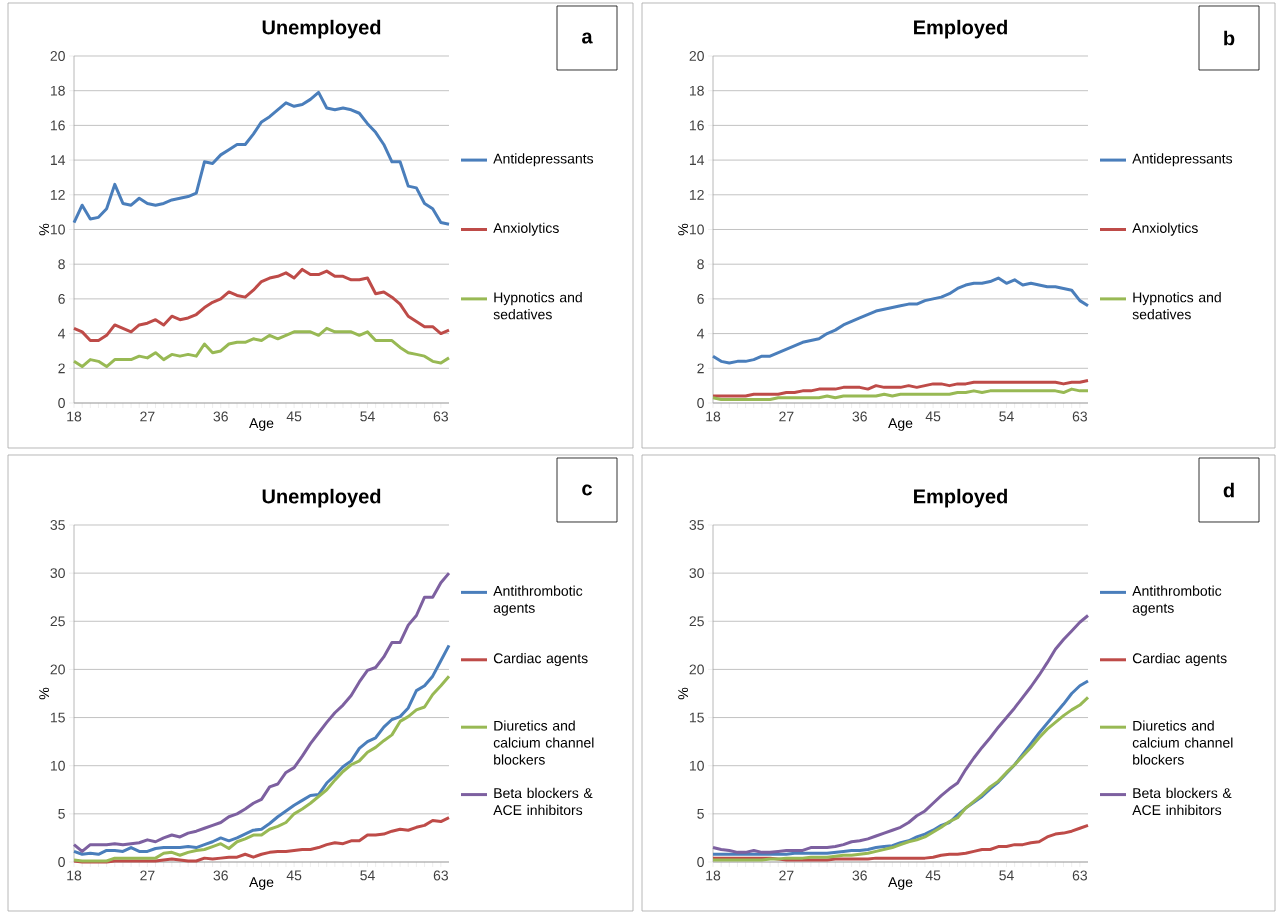  Describe the element at coordinates (1229, 38) in the screenshot. I see `text: b` at that location.